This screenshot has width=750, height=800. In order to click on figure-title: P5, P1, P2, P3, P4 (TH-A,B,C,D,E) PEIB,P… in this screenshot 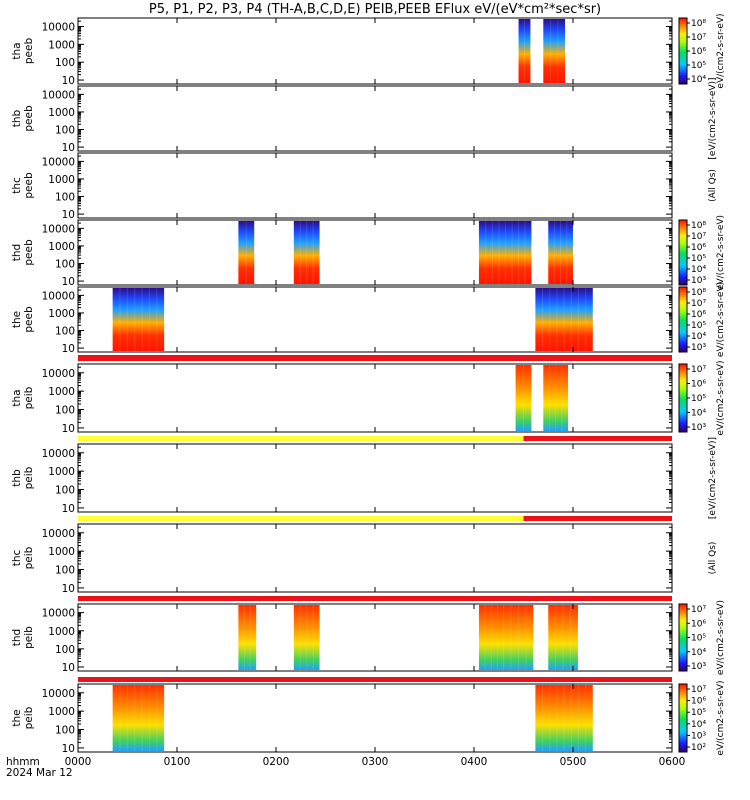, I will do `click(375, 9)`.